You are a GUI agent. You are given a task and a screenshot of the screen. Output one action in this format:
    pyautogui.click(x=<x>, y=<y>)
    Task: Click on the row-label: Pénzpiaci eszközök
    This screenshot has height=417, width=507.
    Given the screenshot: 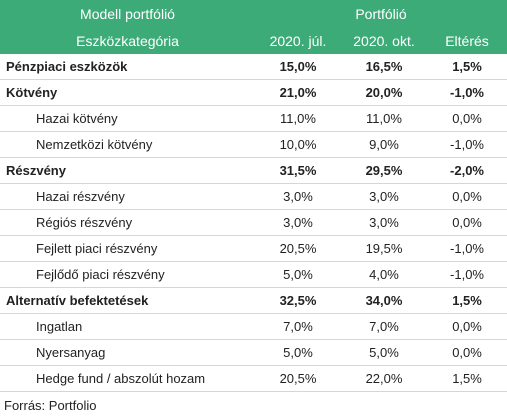 What is the action you would take?
    pyautogui.click(x=127, y=67)
    